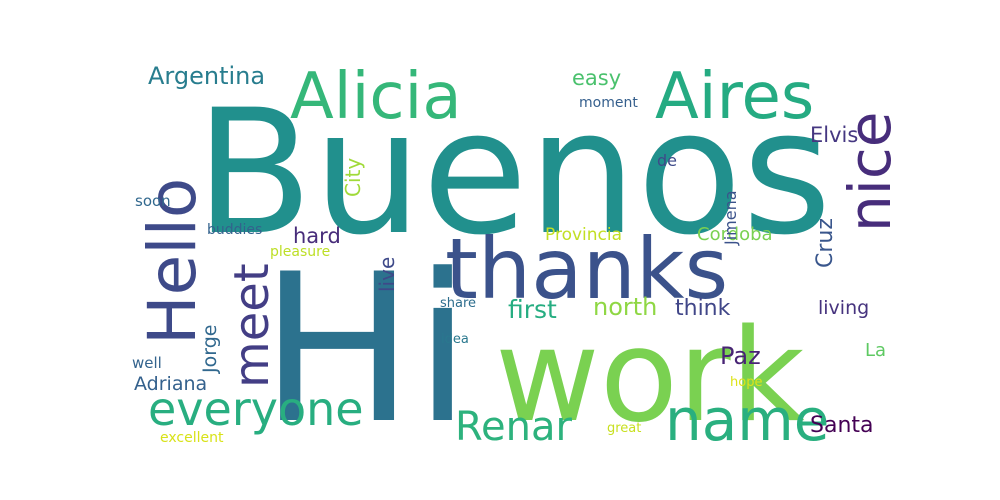 The height and width of the screenshot is (500, 1000). What do you see at coordinates (153, 201) in the screenshot?
I see `word-soon: soon` at bounding box center [153, 201].